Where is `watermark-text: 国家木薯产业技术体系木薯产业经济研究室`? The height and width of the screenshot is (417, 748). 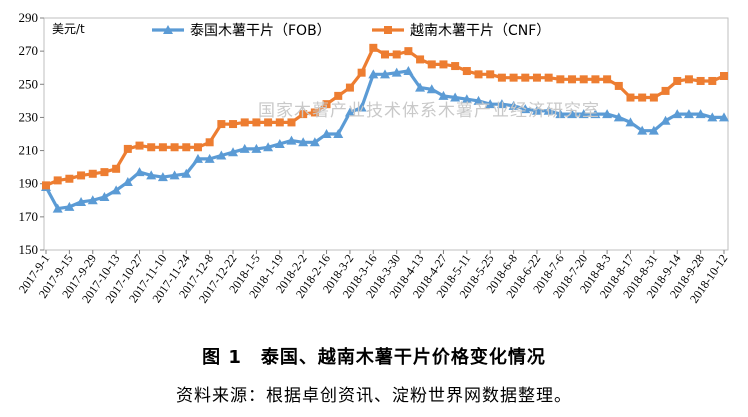
watermark-text: 国家木薯产业技术体系木薯产业经济研究室 is located at coordinates (429, 111).